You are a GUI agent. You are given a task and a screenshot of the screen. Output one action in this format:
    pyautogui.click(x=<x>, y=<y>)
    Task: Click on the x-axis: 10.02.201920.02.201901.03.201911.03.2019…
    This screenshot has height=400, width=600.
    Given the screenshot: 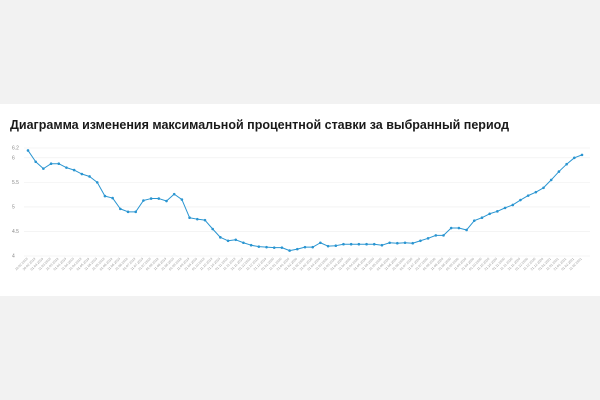 What is the action you would take?
    pyautogui.click(x=298, y=264)
    